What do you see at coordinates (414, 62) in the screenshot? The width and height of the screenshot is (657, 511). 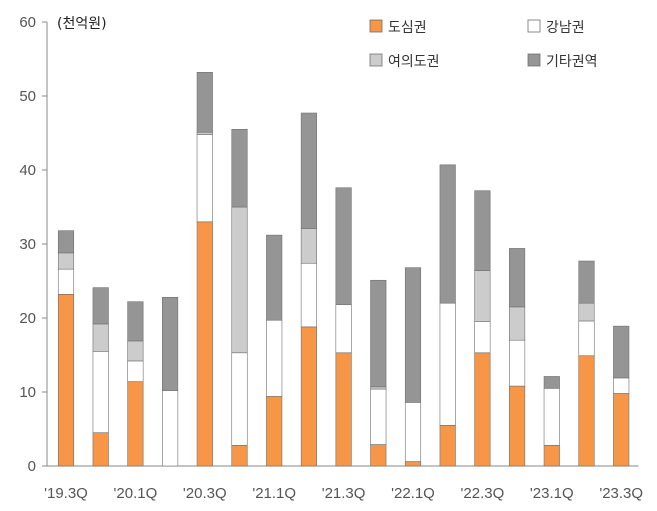 I see `legend-label: 여의도권` at bounding box center [414, 62].